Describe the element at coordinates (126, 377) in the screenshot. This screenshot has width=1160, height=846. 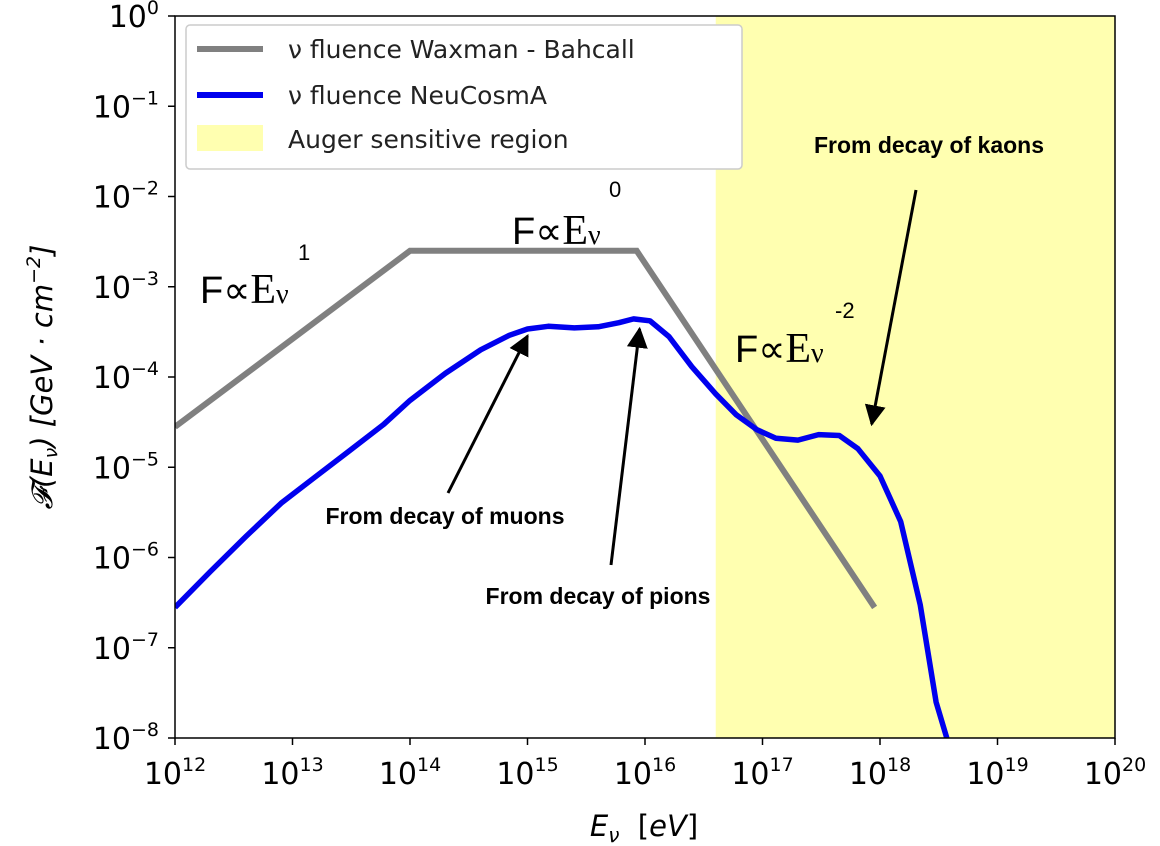
I see `y-tick-label-4: 10⁻⁴` at that location.